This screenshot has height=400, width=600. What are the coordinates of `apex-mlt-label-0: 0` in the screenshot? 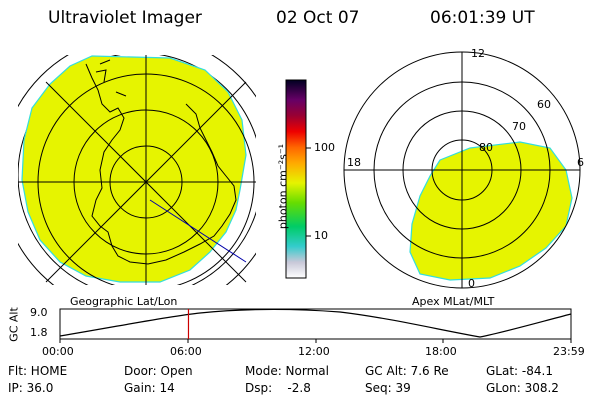 It's located at (471, 283).